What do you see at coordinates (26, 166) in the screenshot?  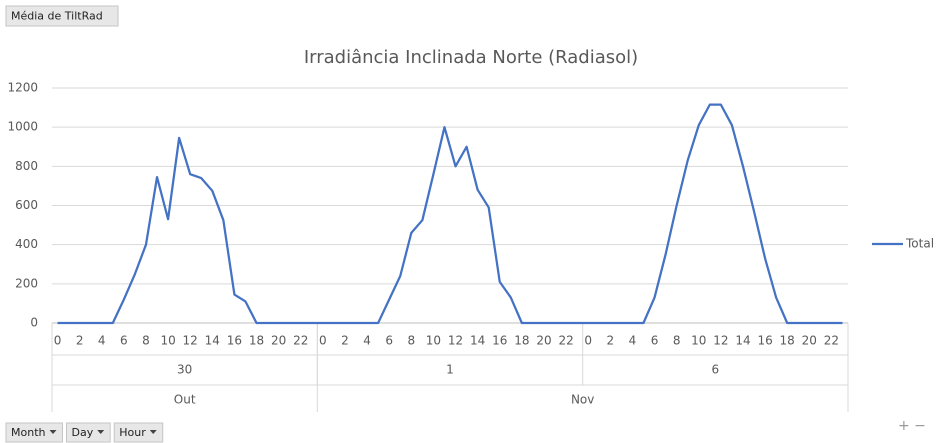 I see `y-tick-label: 800` at bounding box center [26, 166].